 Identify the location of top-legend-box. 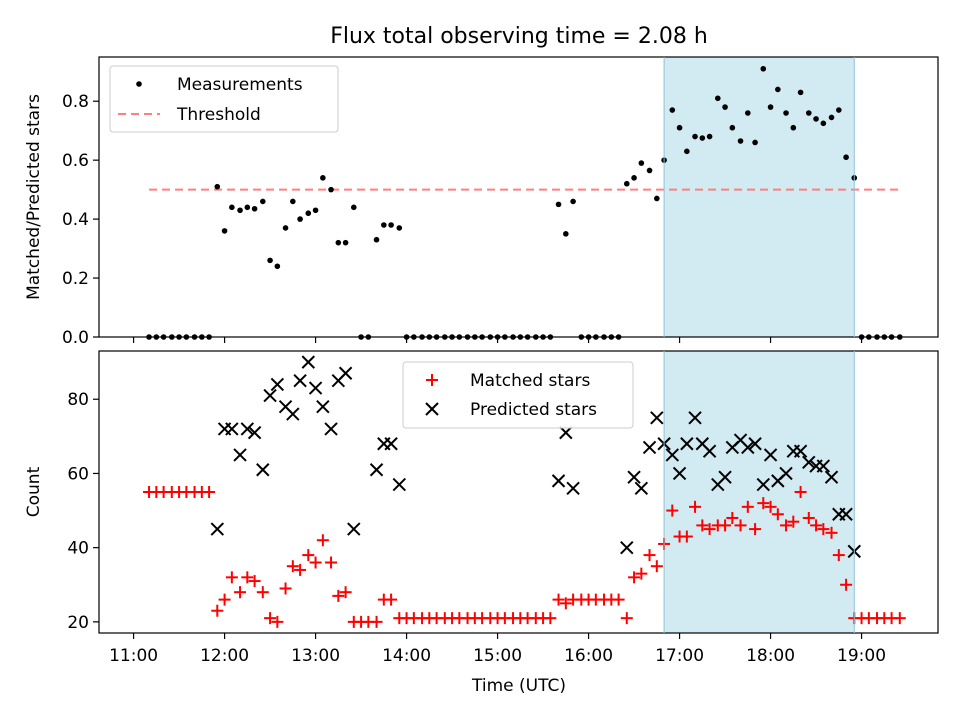
(224, 99).